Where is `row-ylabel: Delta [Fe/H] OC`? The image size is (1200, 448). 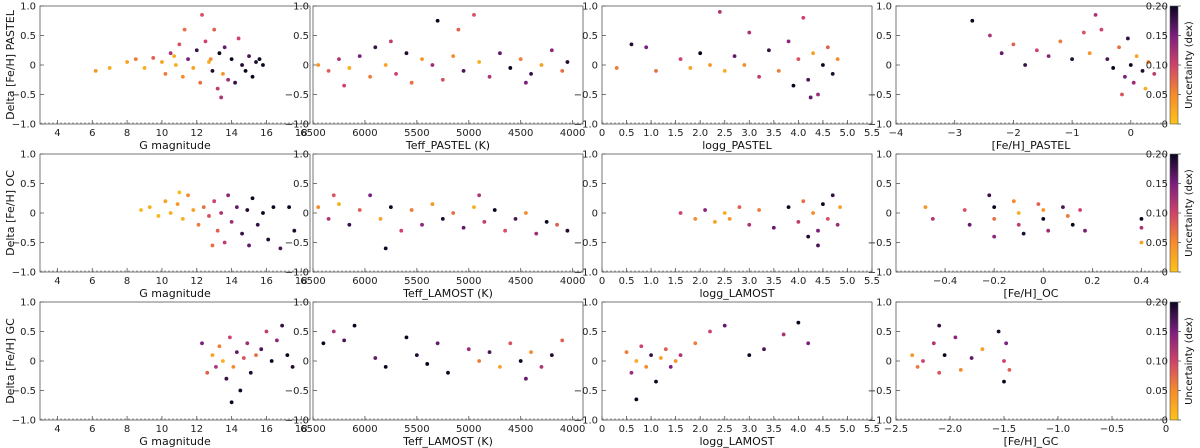
row-ylabel: Delta [Fe/H] OC is located at coordinates (10, 213).